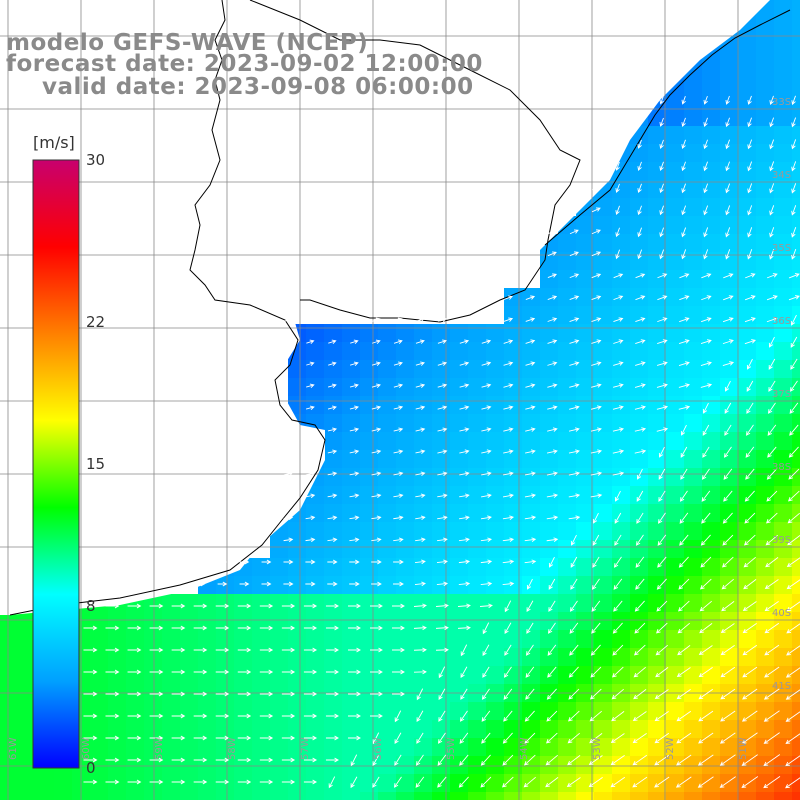 Image resolution: width=800 pixels, height=800 pixels. I want to click on latitude-label: 37S, so click(781, 394).